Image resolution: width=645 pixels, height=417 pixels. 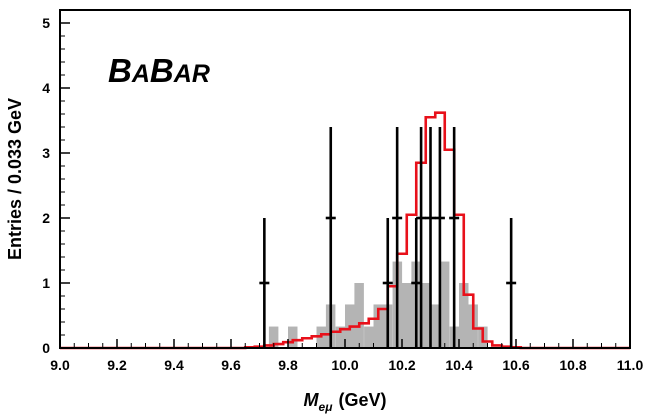 I want to click on y-tick-label: 1, so click(x=46, y=283).